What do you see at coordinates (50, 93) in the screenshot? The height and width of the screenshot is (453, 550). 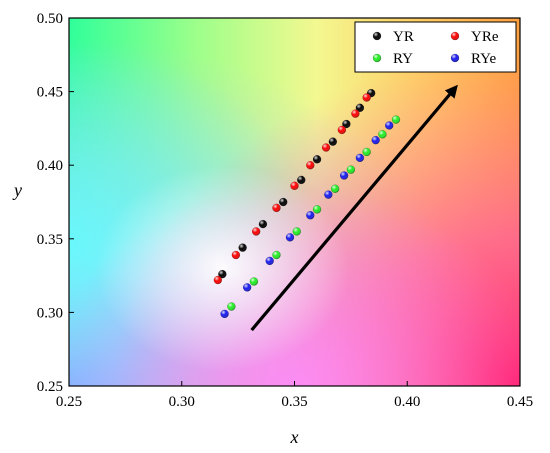 I see `y-tick-label: 0.45` at bounding box center [50, 93].